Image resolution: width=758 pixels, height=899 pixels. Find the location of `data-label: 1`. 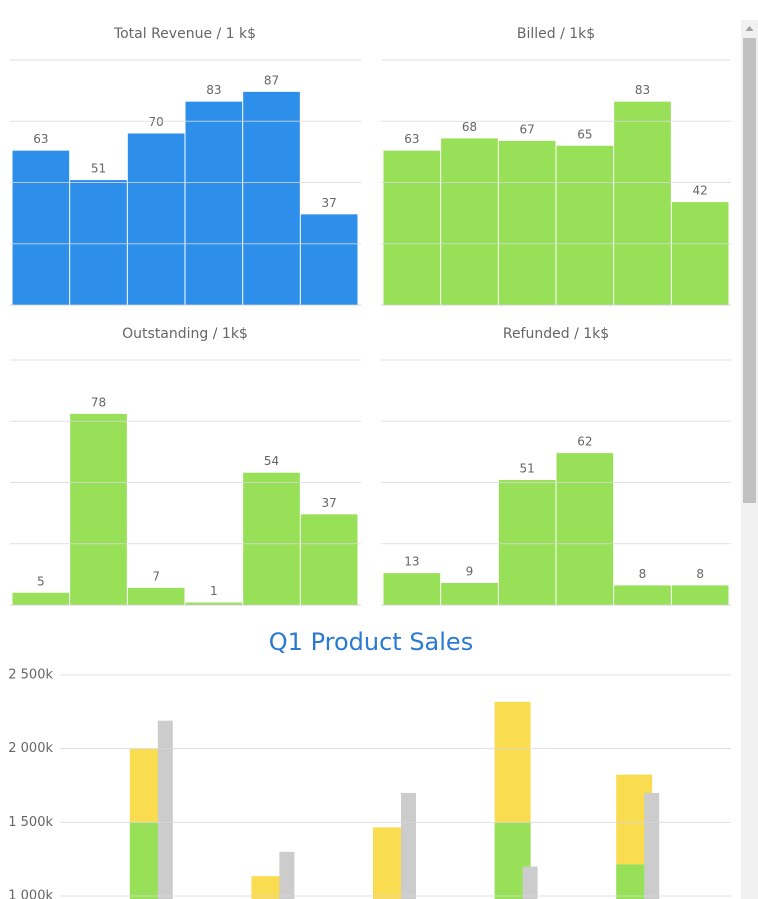

data-label: 1 is located at coordinates (214, 591).